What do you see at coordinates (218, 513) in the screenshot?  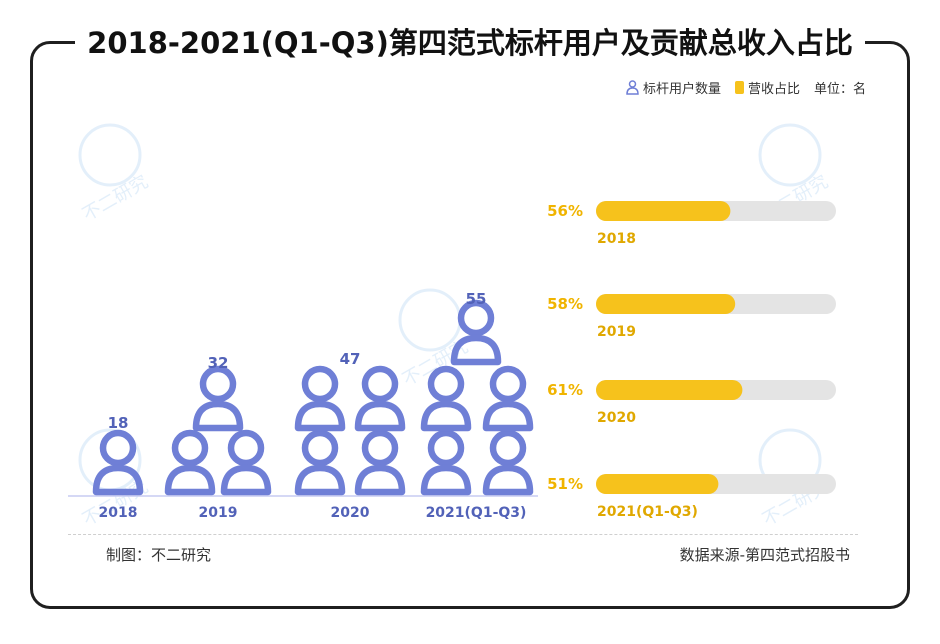 I see `pictogram-year-label: 2019` at bounding box center [218, 513].